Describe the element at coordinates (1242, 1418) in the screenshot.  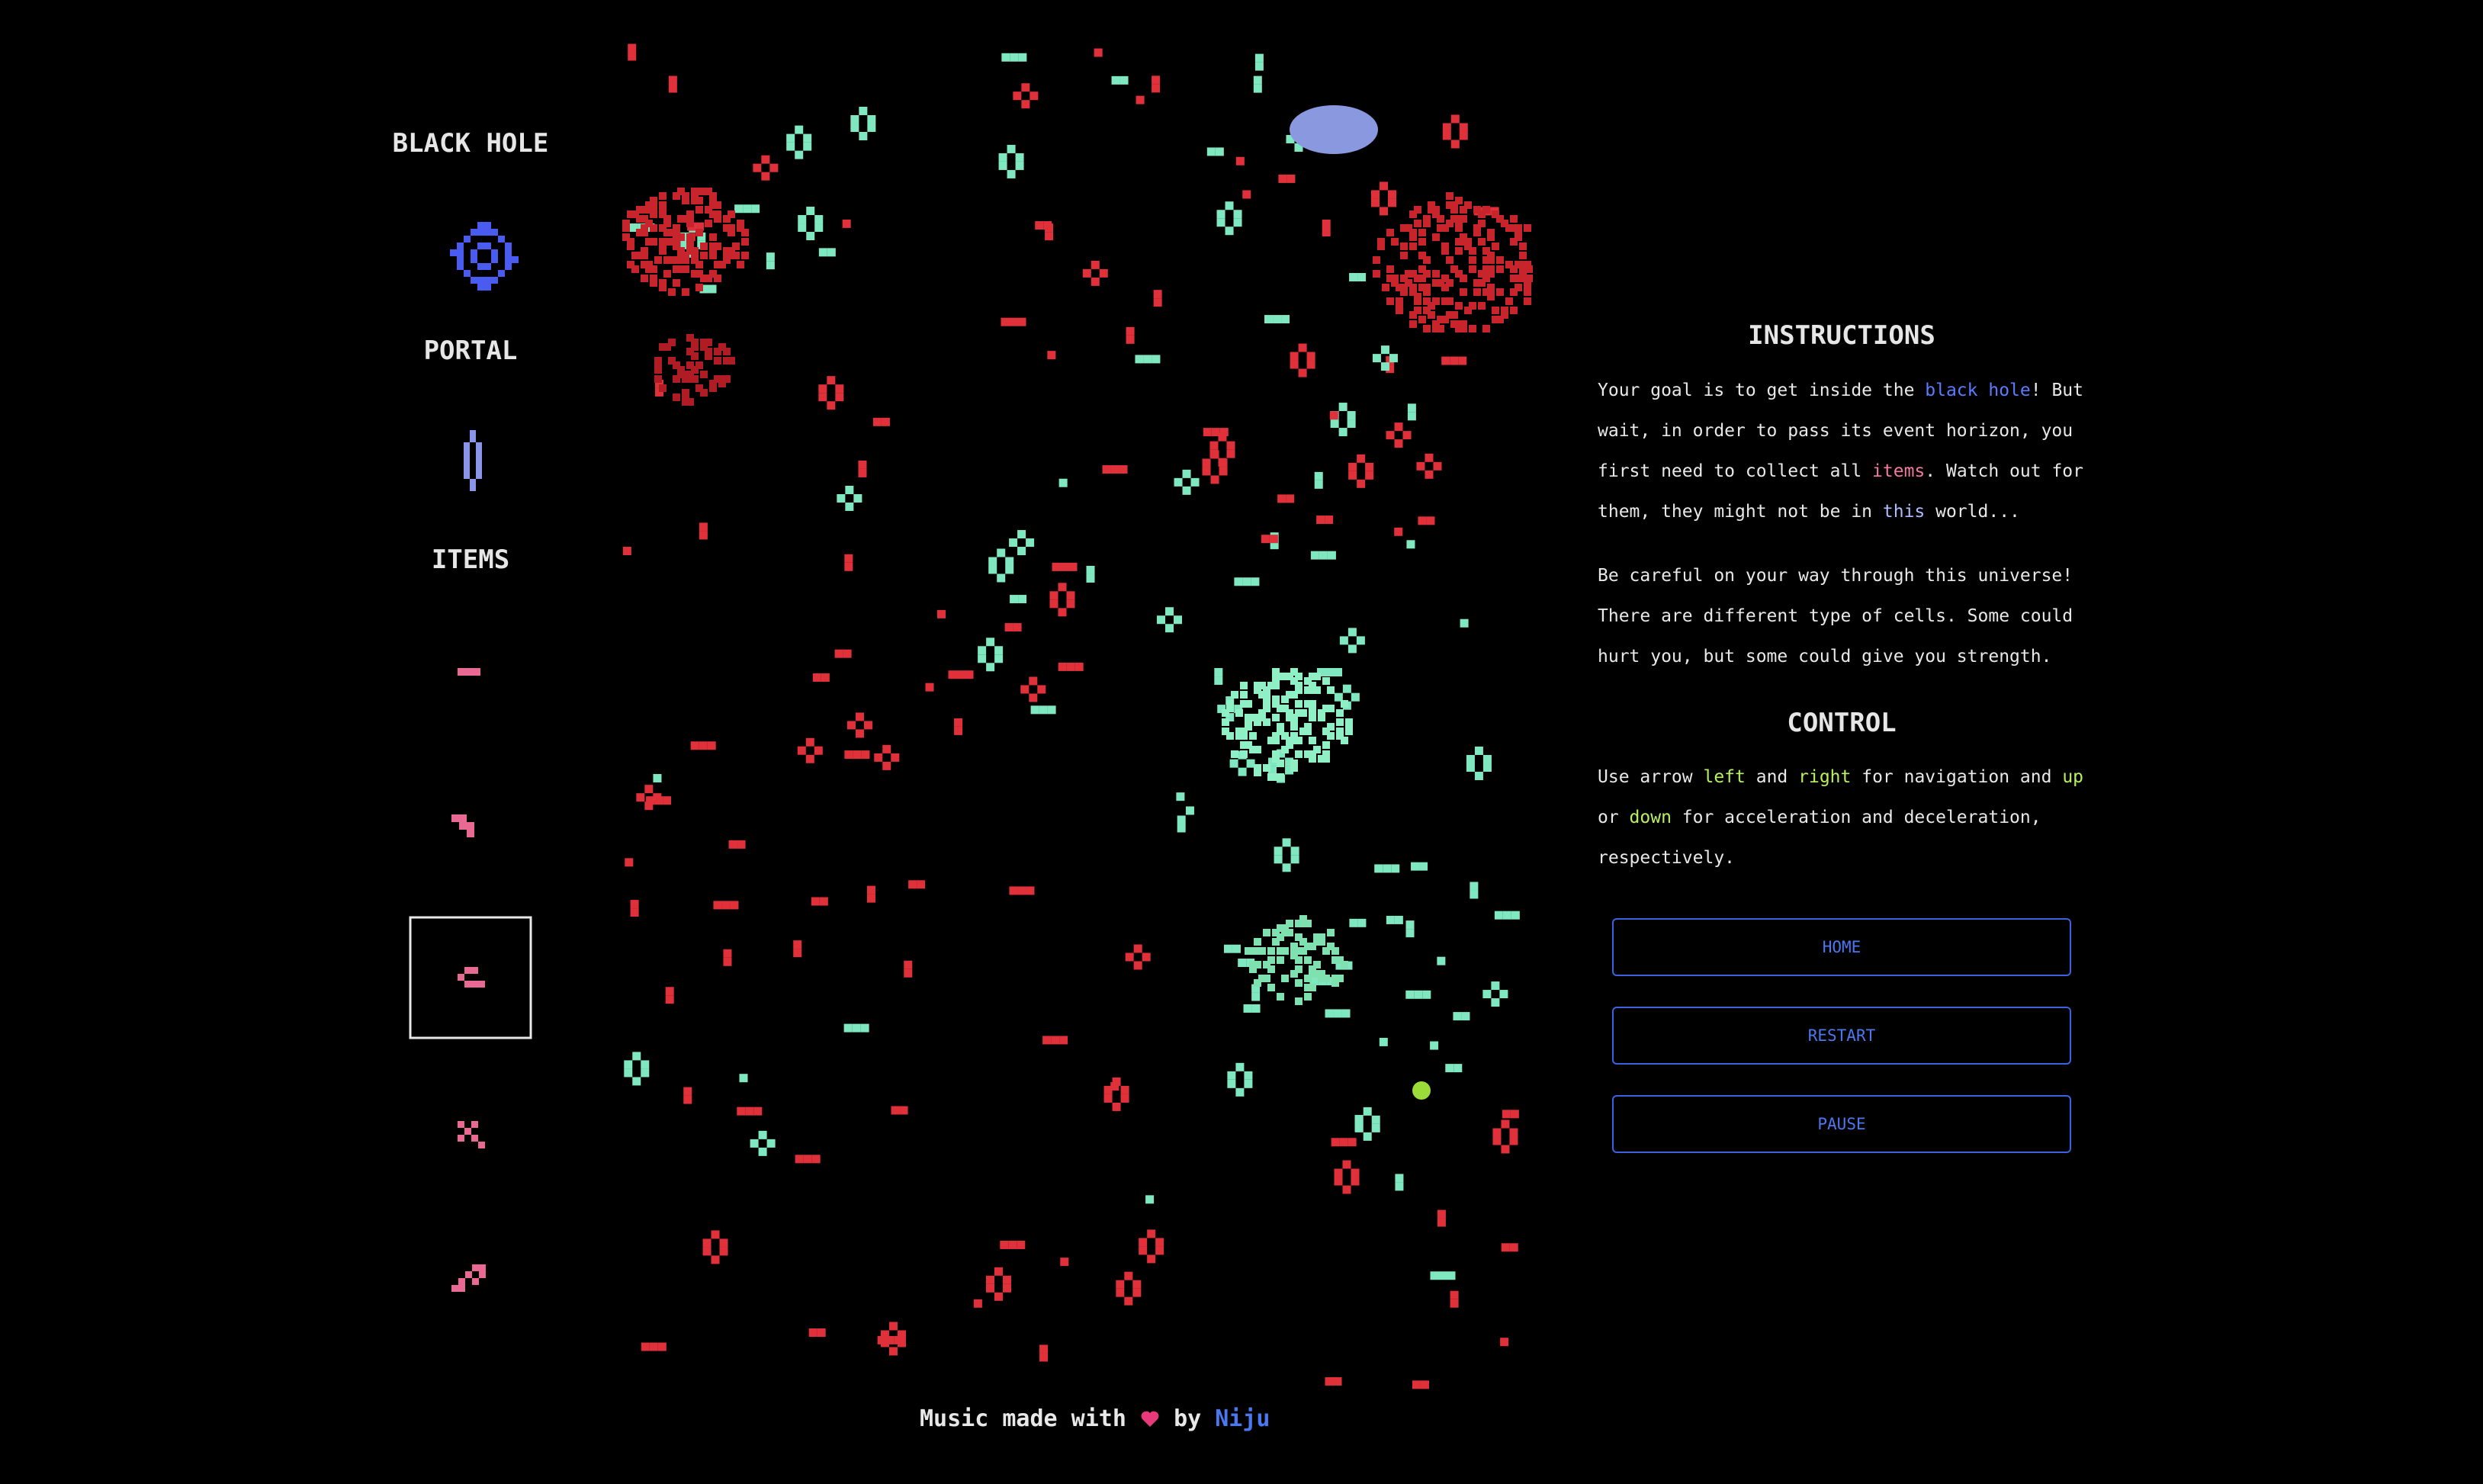
I see `author-link: Niju` at that location.